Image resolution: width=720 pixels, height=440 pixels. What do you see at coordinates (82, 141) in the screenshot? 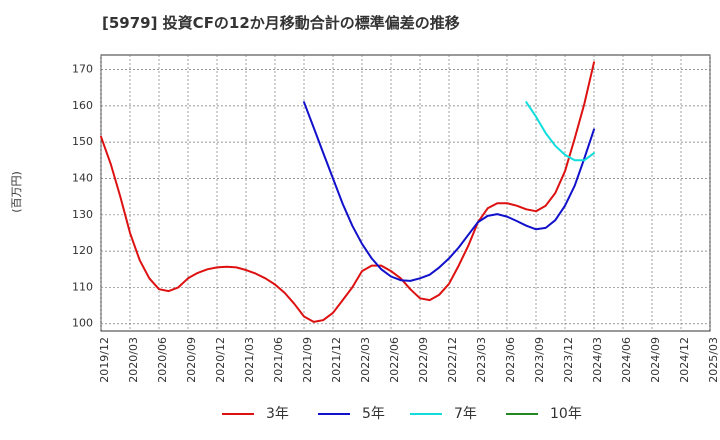
I see `y-tick-label: 150` at bounding box center [82, 141].